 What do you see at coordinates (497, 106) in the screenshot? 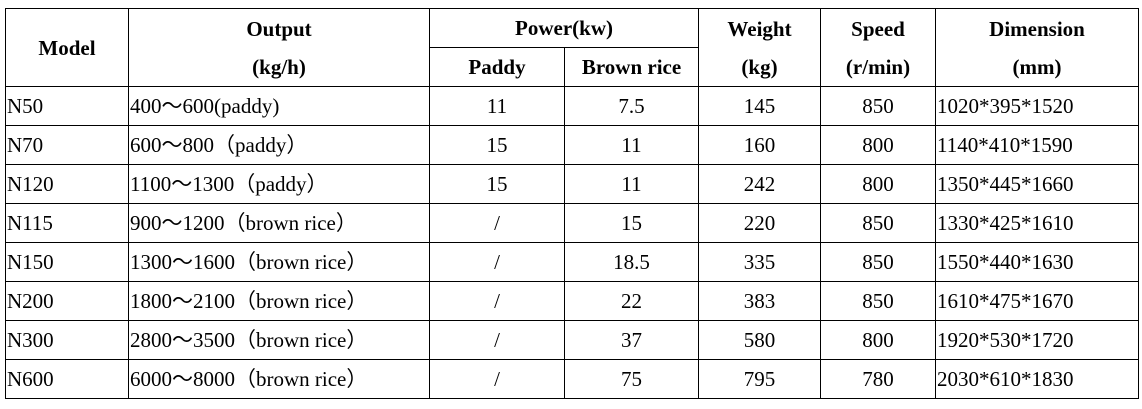
I see `cell-power-paddy: 11` at bounding box center [497, 106].